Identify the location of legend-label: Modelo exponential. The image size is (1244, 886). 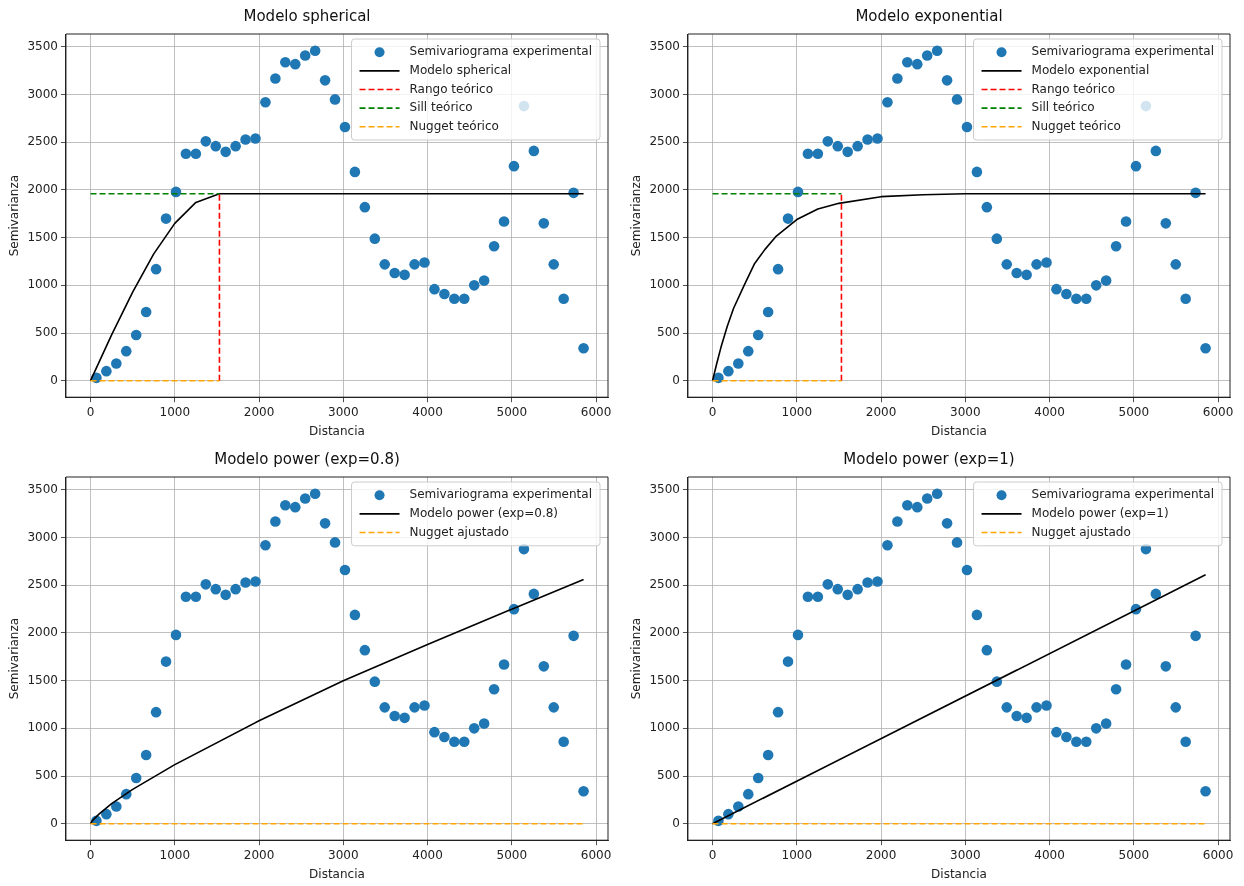
(1090, 70).